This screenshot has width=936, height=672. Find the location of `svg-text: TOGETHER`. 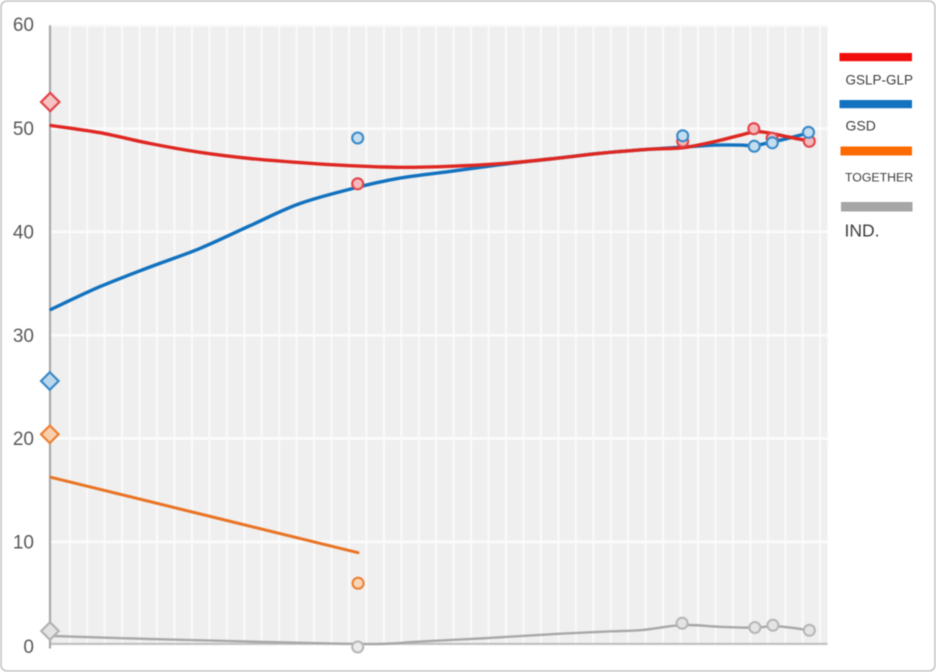

svg-text: TOGETHER is located at coordinates (879, 178).